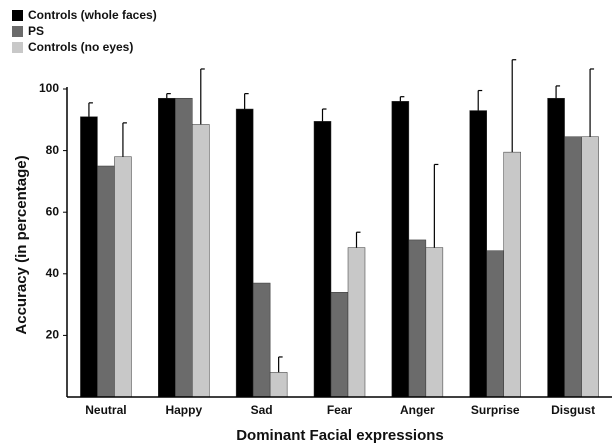  What do you see at coordinates (340, 410) in the screenshot?
I see `x-tick-label: Fear` at bounding box center [340, 410].